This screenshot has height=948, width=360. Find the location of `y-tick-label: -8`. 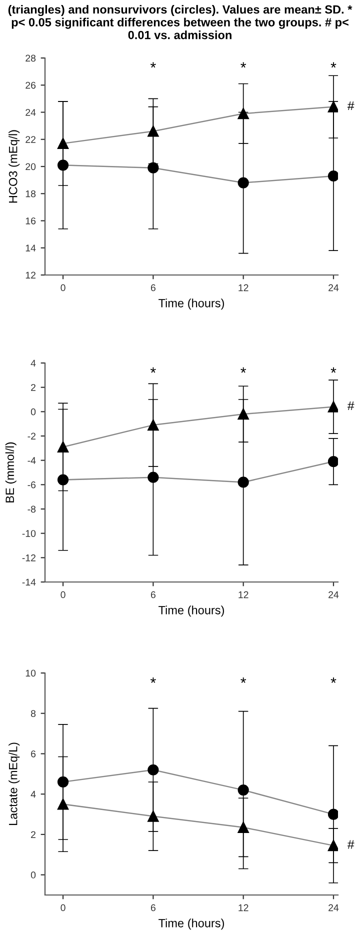

y-tick-label: -8 is located at coordinates (32, 509).